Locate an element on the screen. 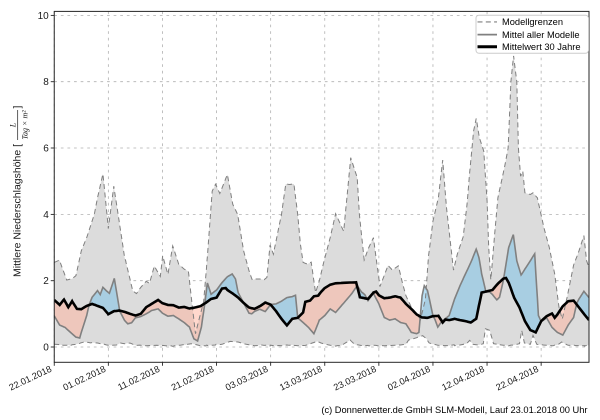 Image resolution: width=600 pixels, height=420 pixels. svg-text: Mittlere Niederschlagshöhe [ is located at coordinates (18, 210).